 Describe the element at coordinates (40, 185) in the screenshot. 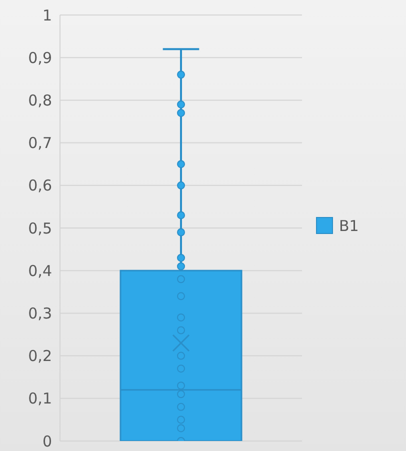

I see `y-tick-label: 0,6` at that location.